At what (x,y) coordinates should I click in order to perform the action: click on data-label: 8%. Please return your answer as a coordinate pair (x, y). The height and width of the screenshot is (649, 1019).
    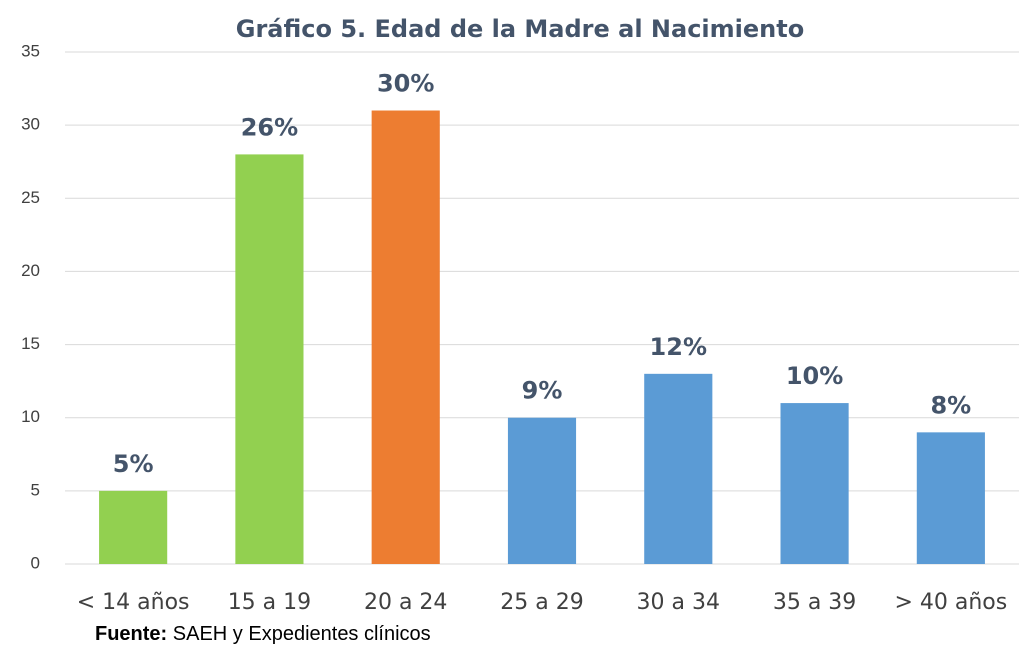
    Looking at the image, I should click on (950, 405).